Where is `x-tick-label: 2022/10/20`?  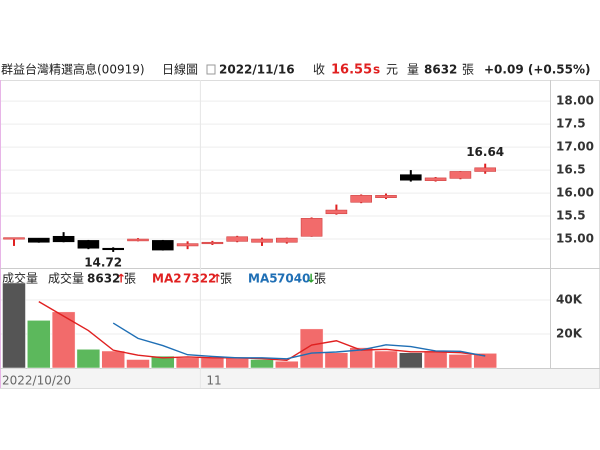 x-tick-label: 2022/10/20 is located at coordinates (36, 381).